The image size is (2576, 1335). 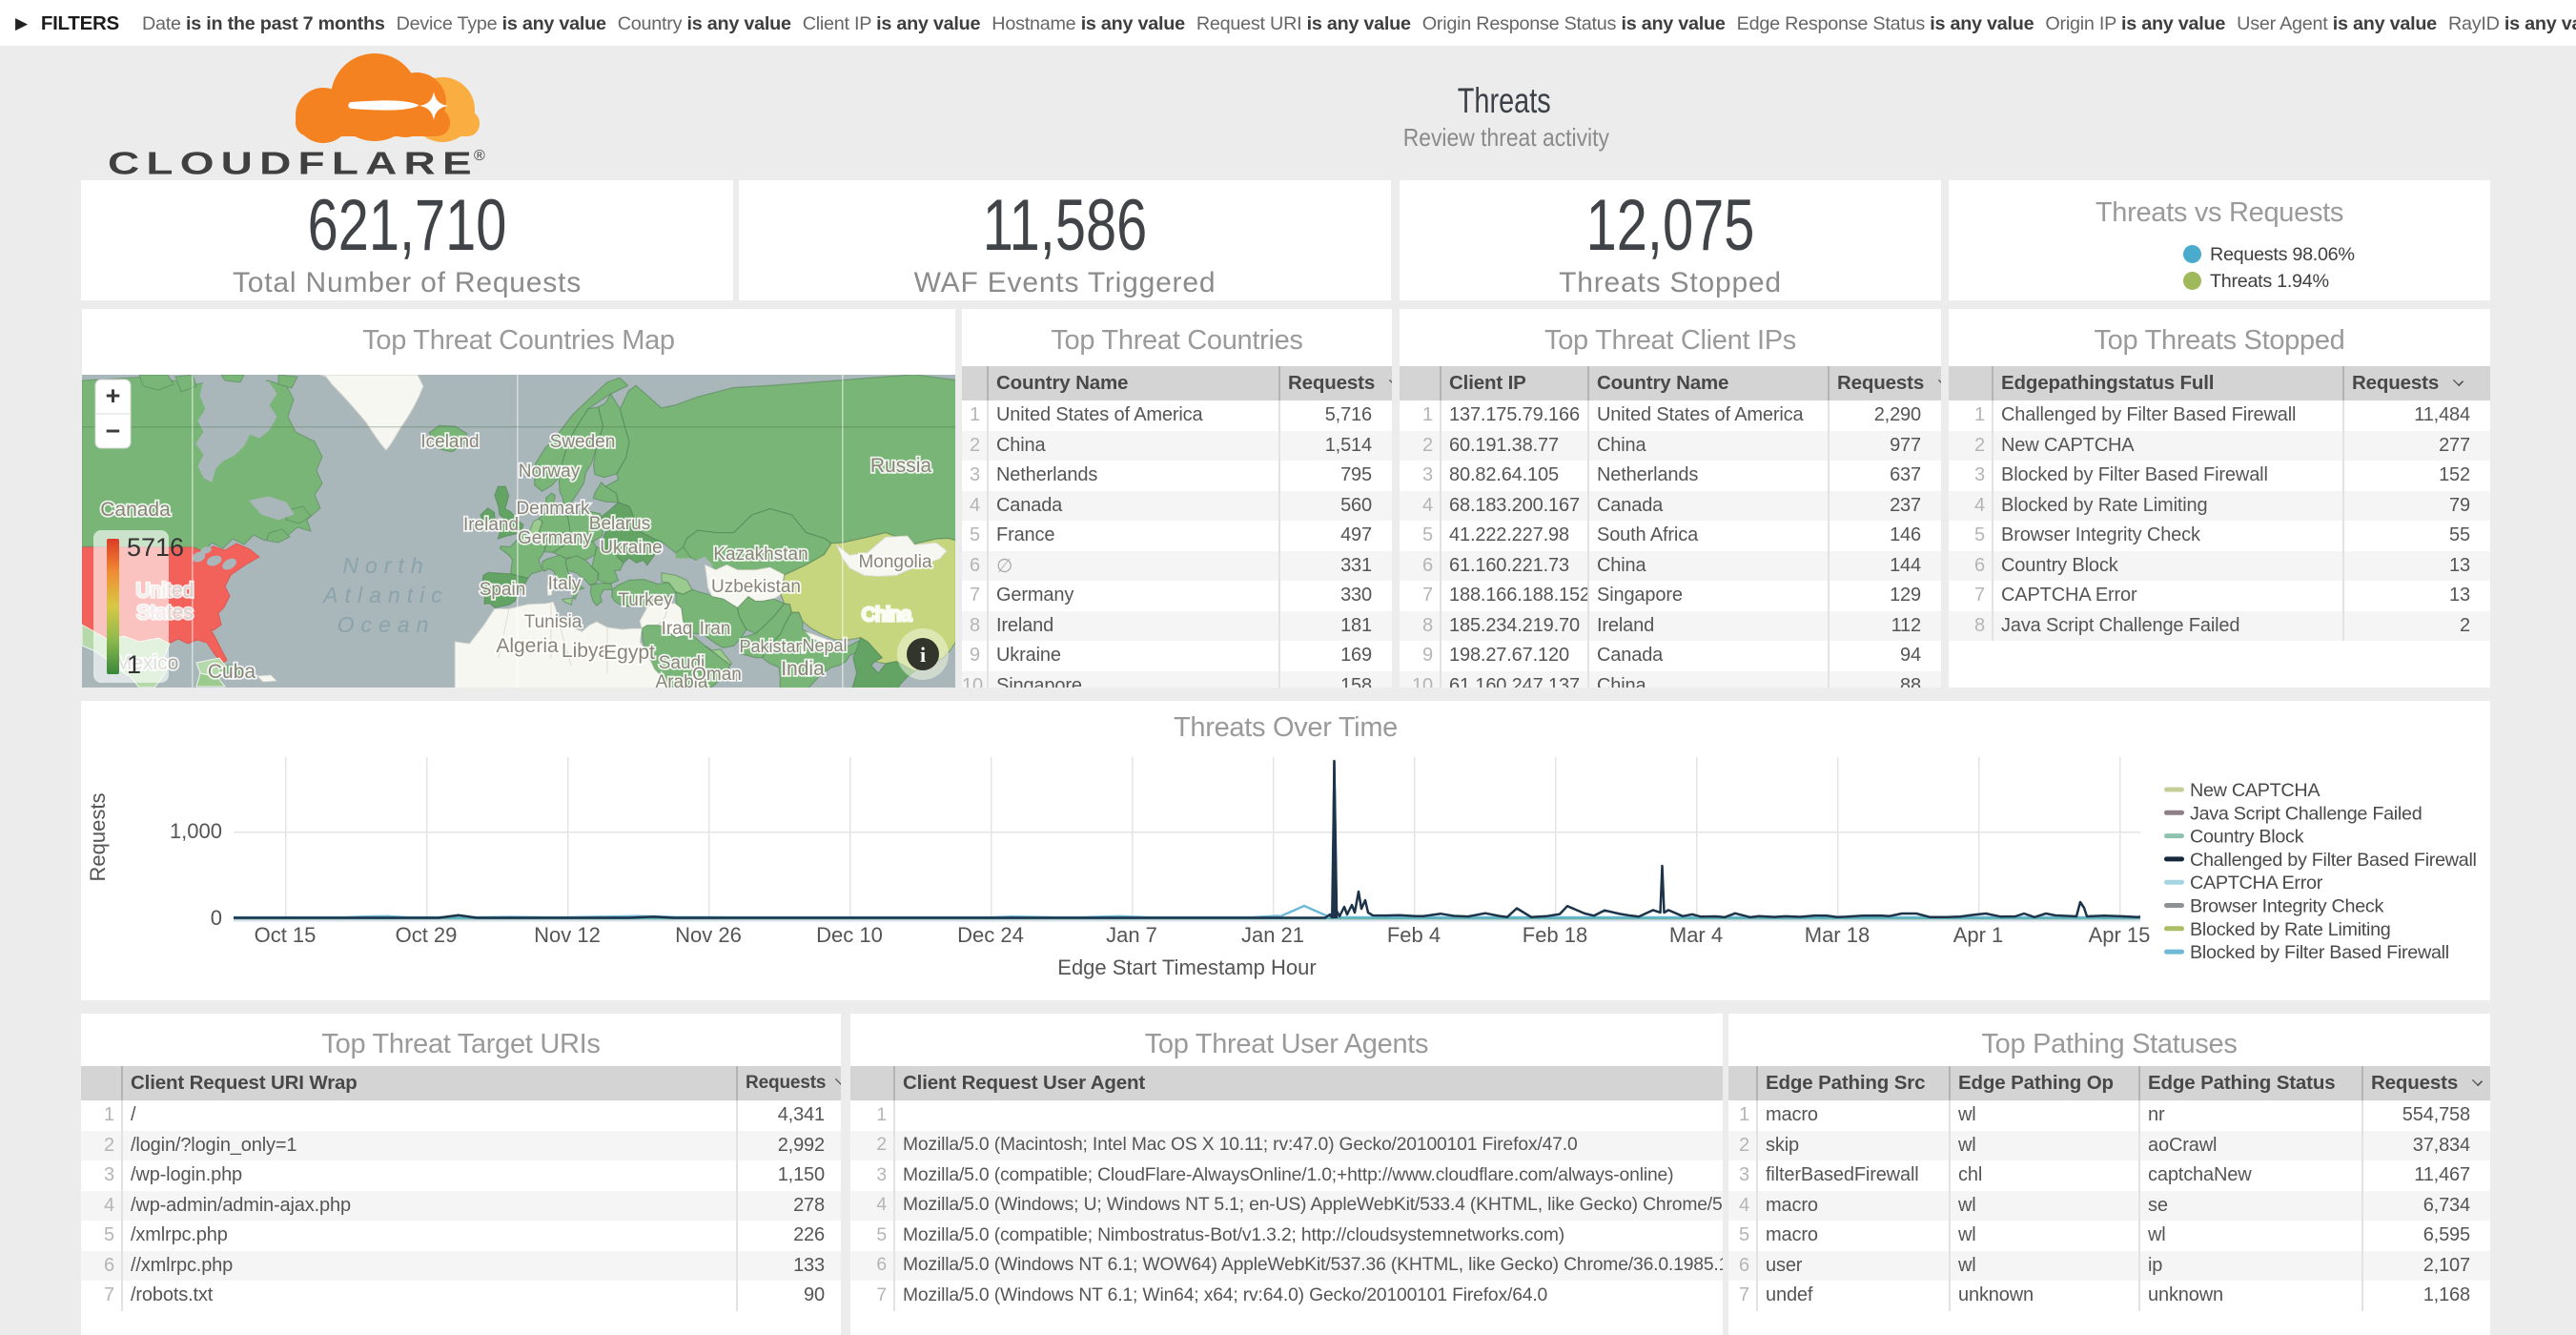 I want to click on svg-text: Oct 15, so click(x=286, y=935).